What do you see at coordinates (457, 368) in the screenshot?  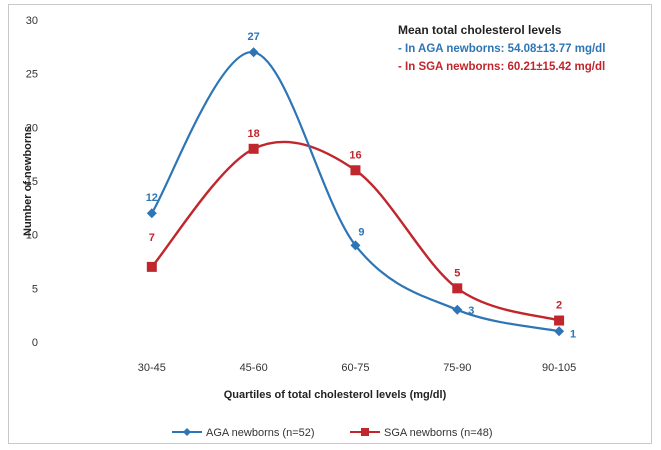 I see `x-tick-label: 75-90` at bounding box center [457, 368].